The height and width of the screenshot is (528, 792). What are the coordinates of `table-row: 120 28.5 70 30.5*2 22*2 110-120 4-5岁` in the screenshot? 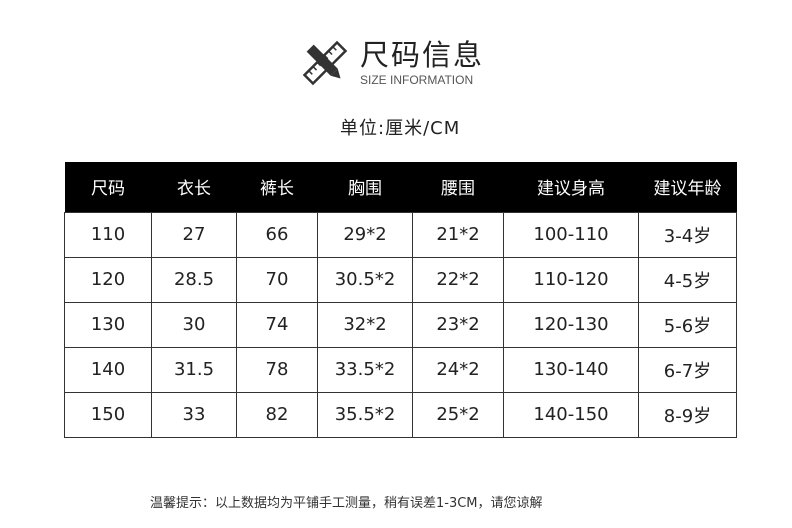 It's located at (400, 279).